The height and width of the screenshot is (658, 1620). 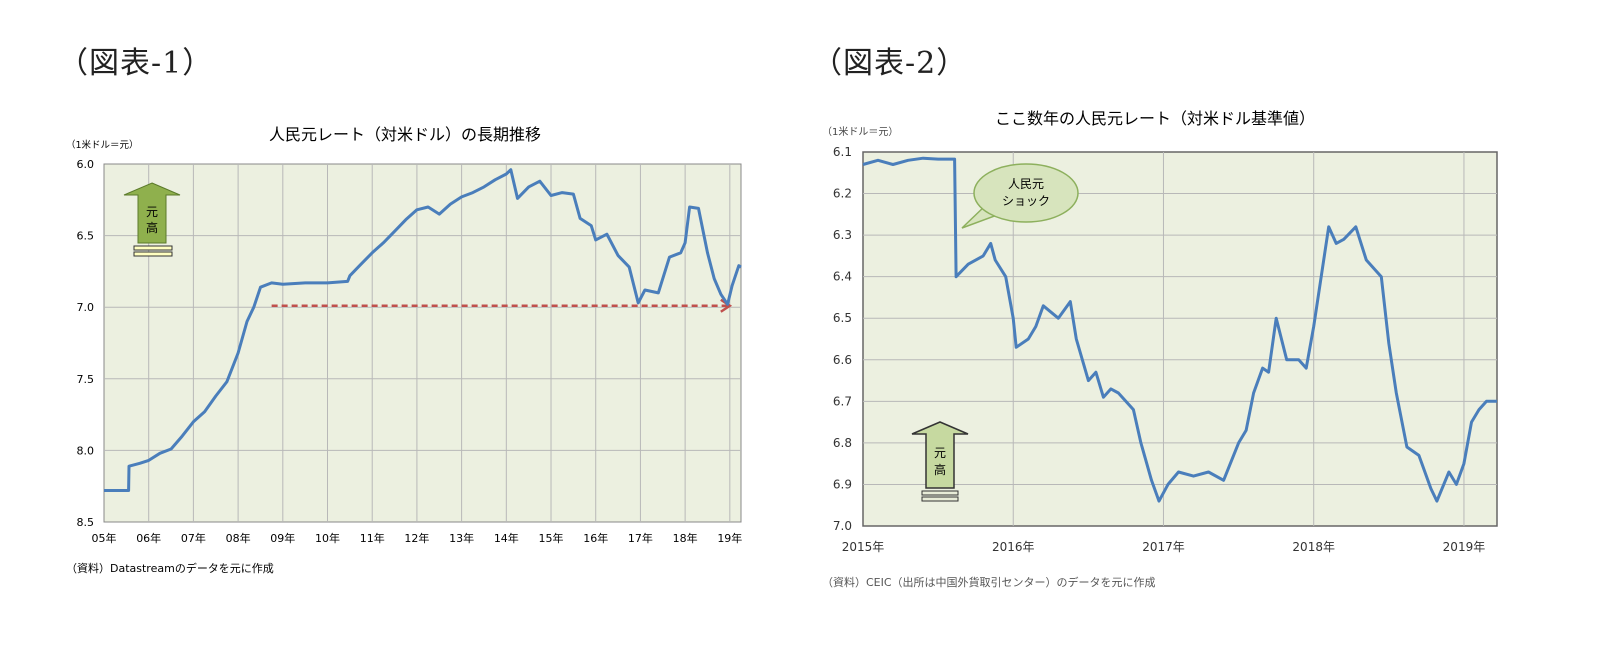 I want to click on chart-2-y-tick-label: 6.5, so click(x=842, y=318).